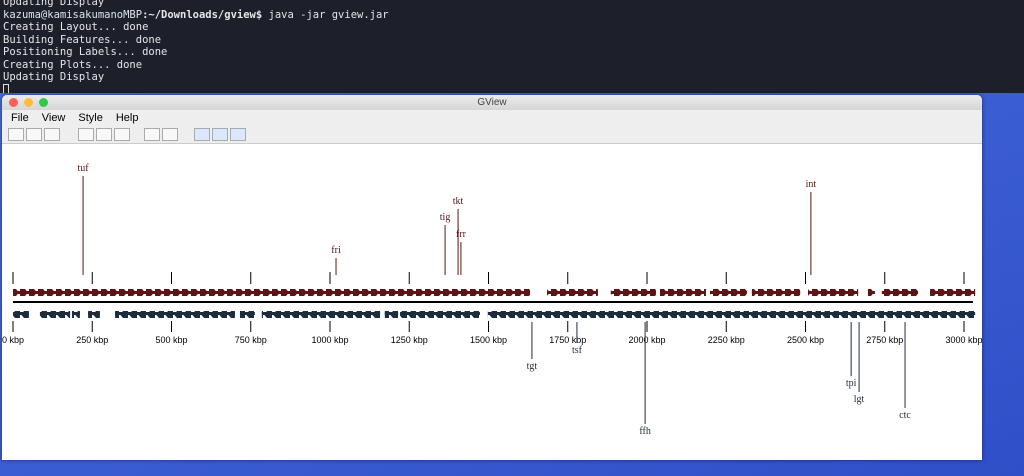 Image resolution: width=1024 pixels, height=476 pixels. What do you see at coordinates (409, 340) in the screenshot?
I see `tick-label: 1250 kbp` at bounding box center [409, 340].